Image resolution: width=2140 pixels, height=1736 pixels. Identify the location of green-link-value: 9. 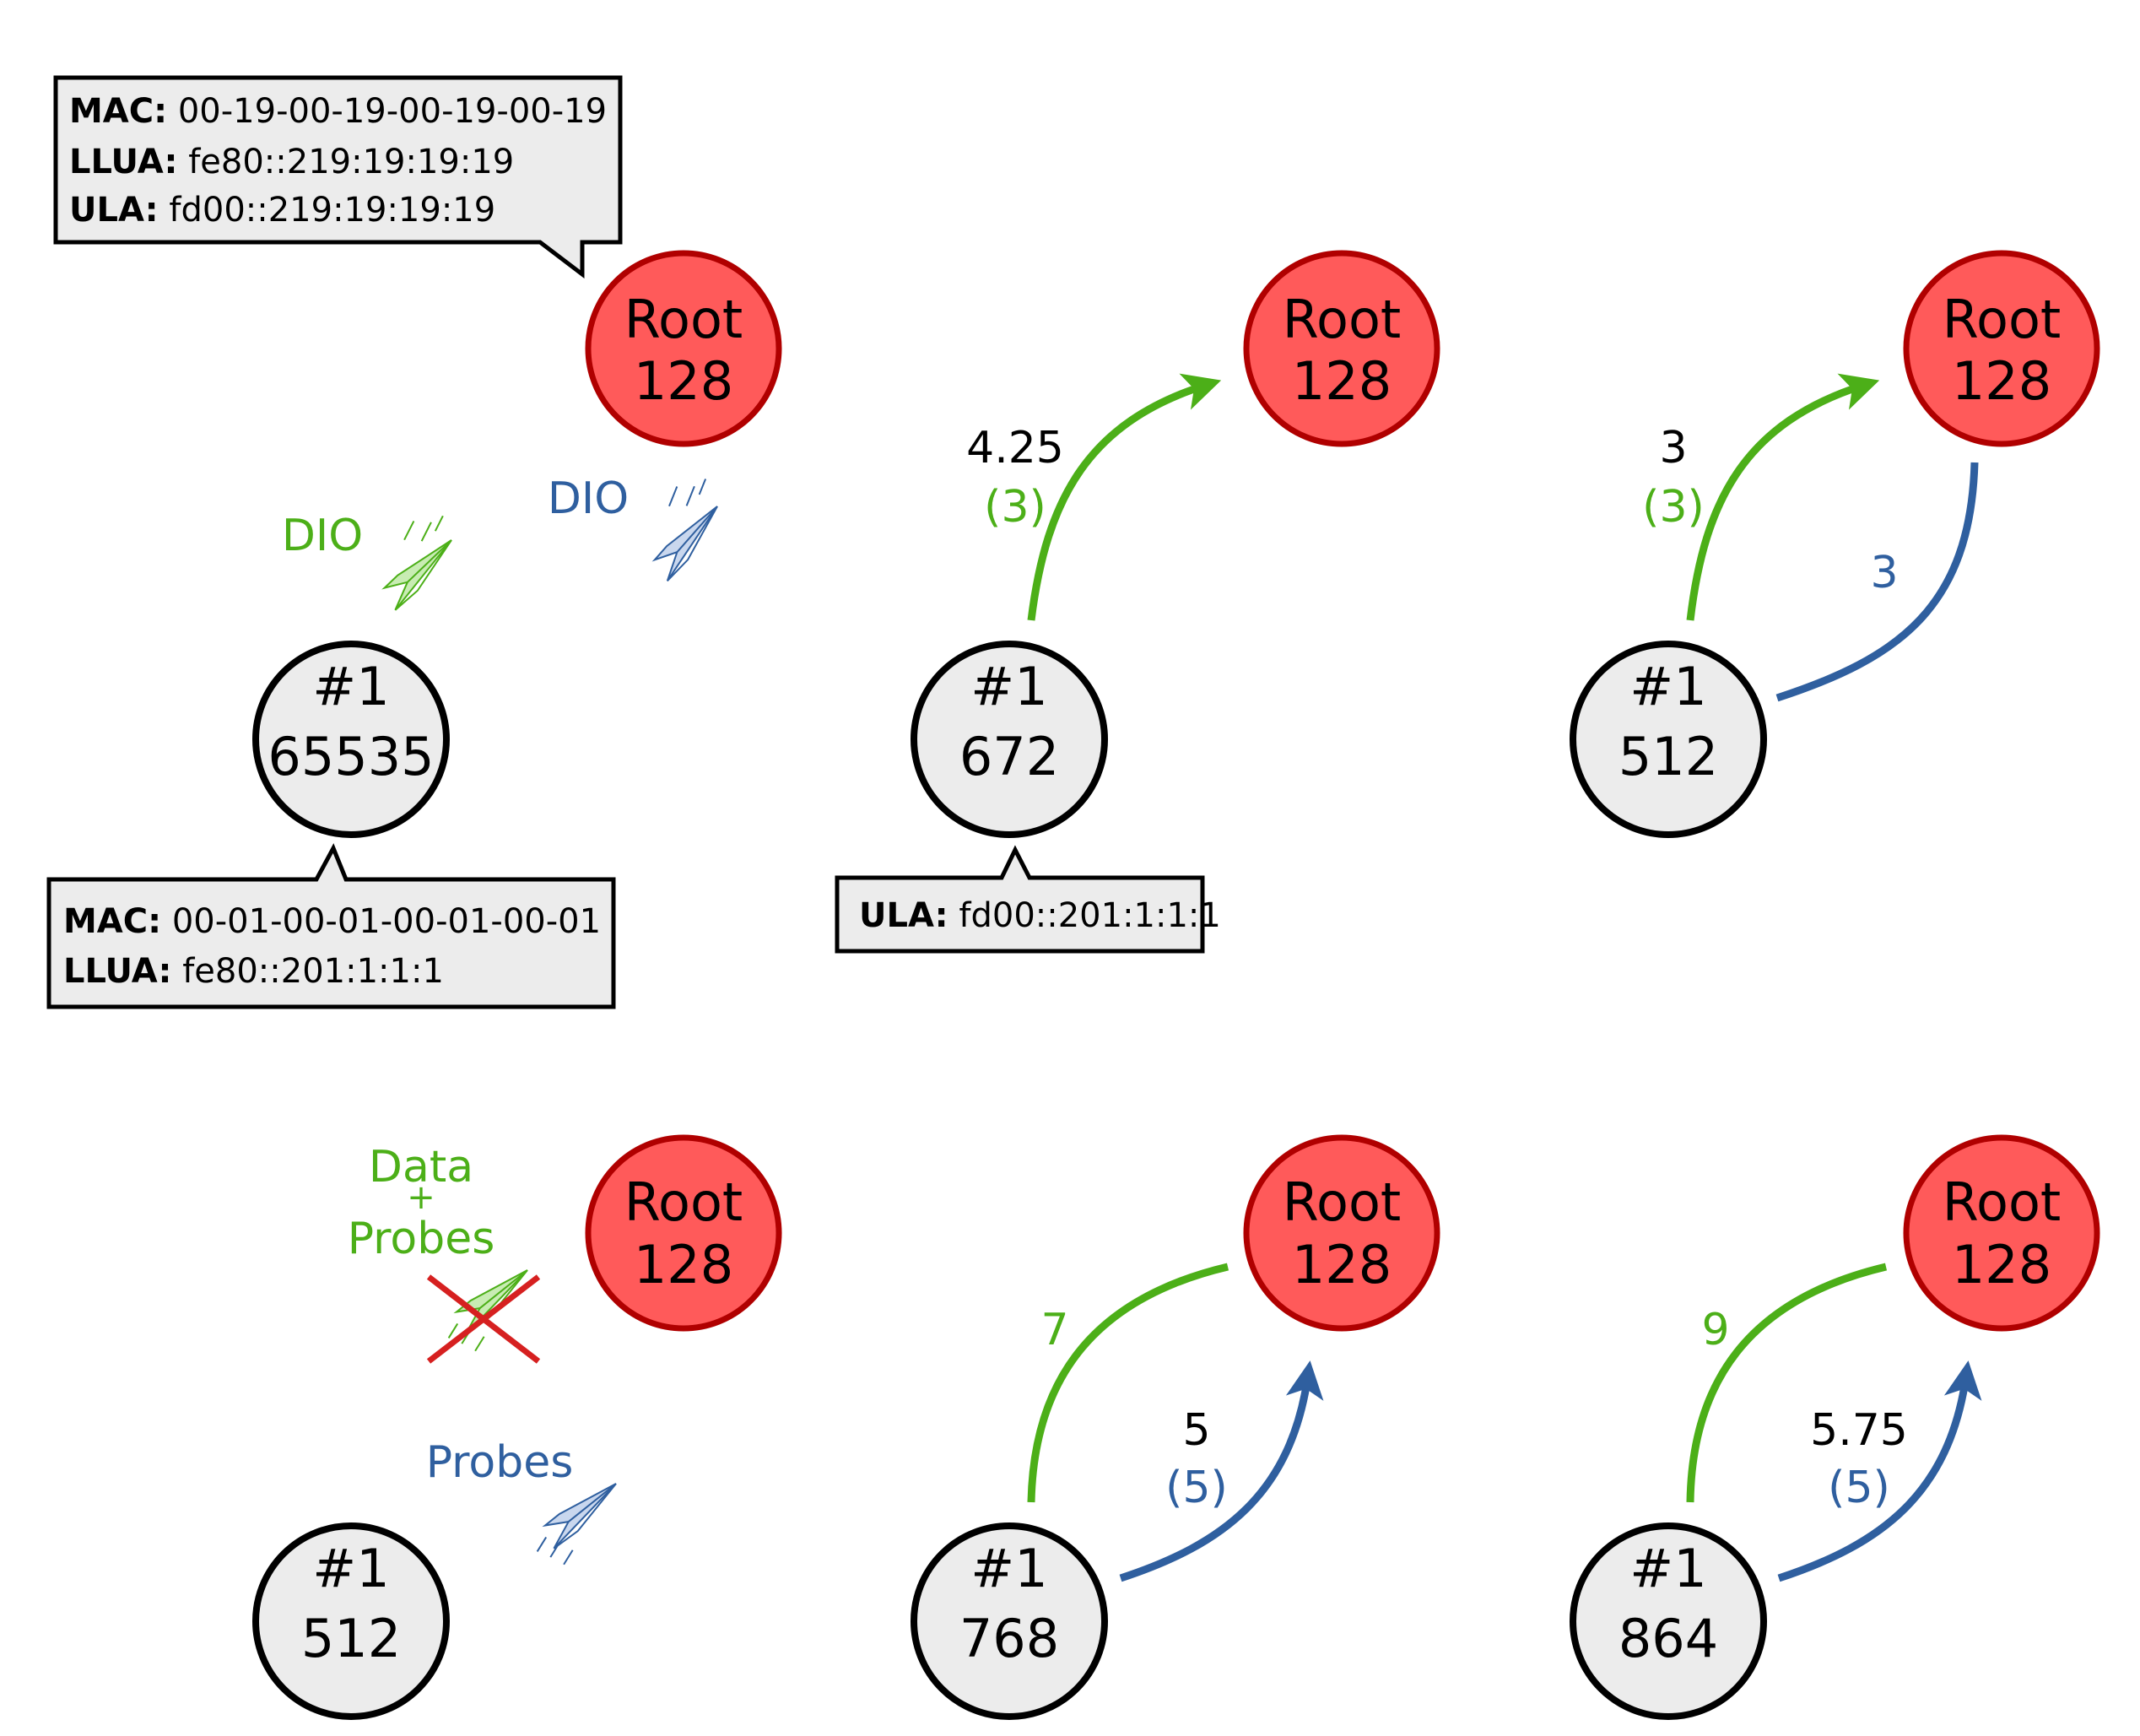
(1715, 1330).